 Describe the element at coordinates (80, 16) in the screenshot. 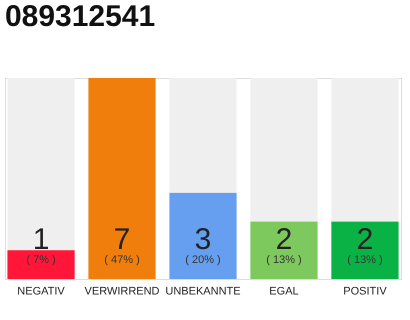

I see `chart-title: 089312541` at that location.